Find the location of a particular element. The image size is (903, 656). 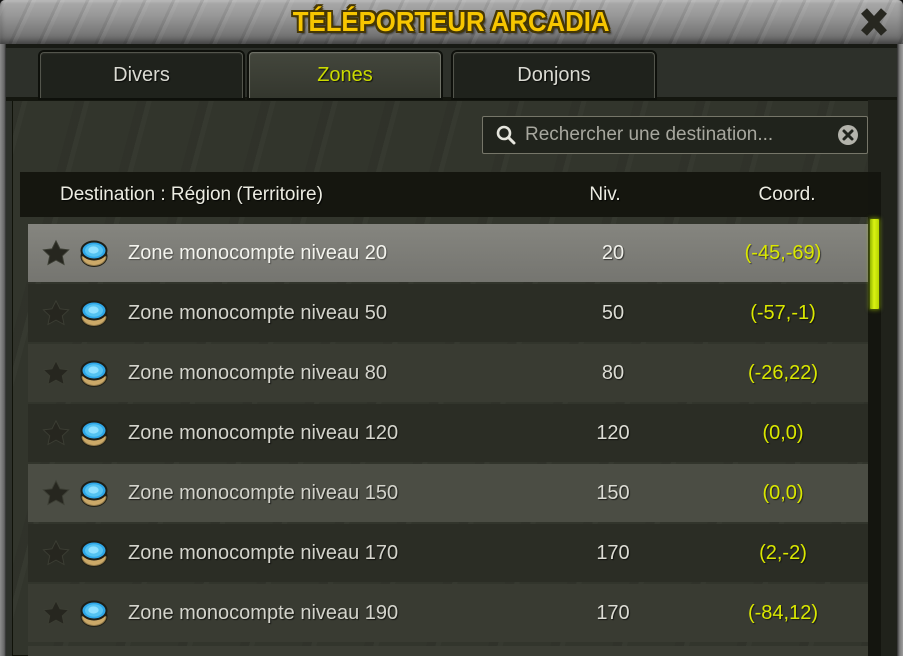

row-label: Zone monocompte niveau 120 is located at coordinates (263, 432).